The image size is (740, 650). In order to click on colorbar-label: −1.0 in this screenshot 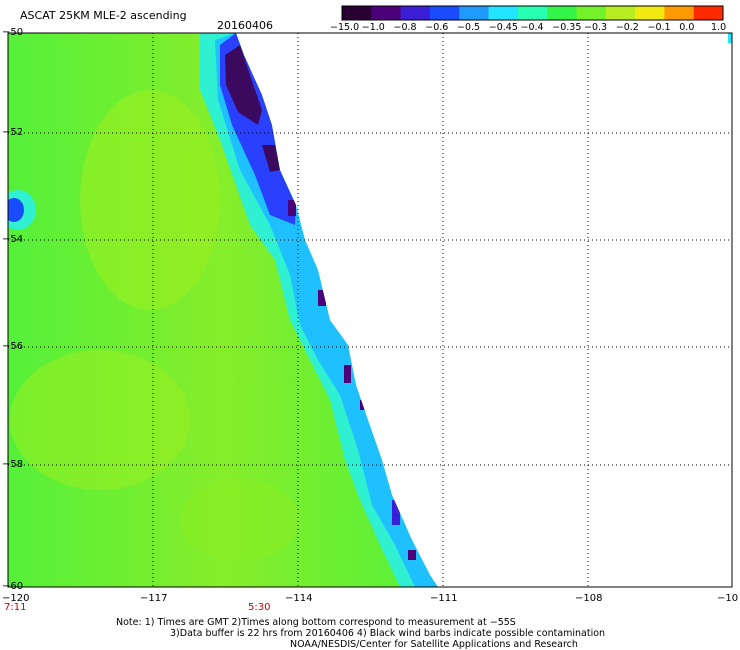, I will do `click(373, 27)`.